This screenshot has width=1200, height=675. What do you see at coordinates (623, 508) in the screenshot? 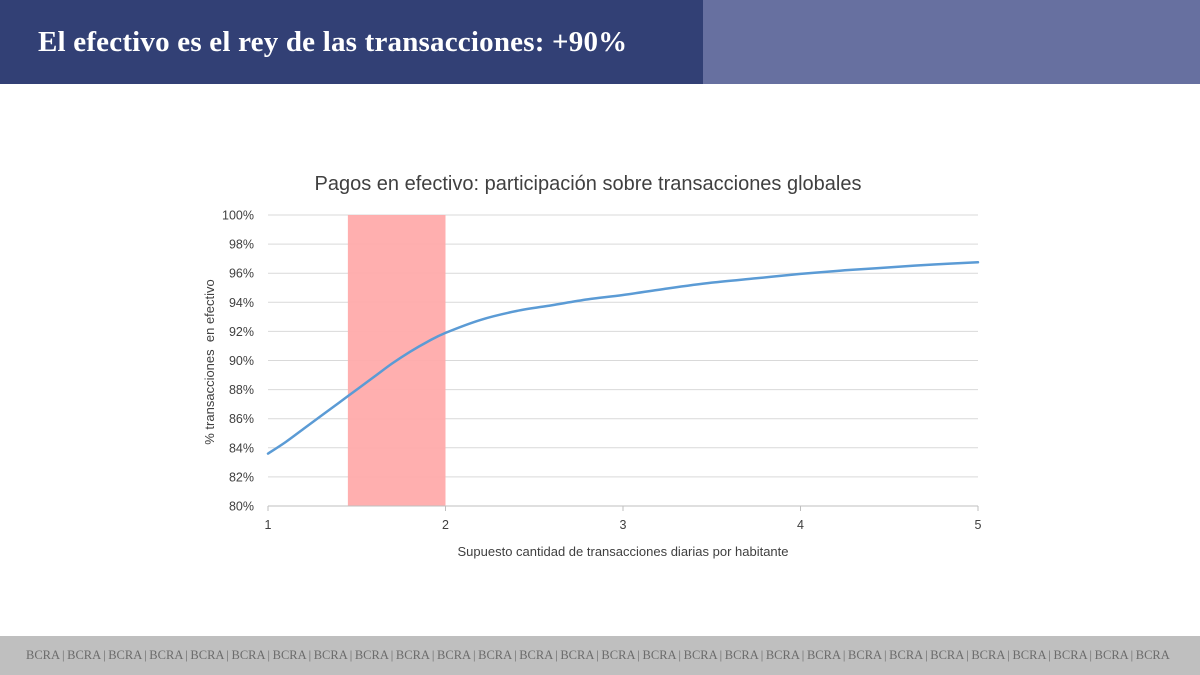
I see `axes` at bounding box center [623, 508].